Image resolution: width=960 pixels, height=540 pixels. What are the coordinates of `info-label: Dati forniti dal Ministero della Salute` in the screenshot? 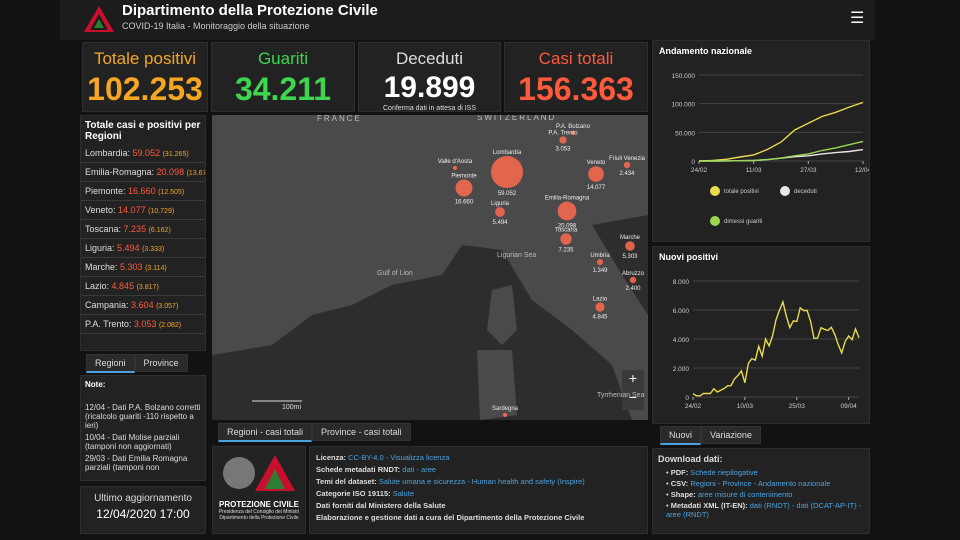 It's located at (381, 505).